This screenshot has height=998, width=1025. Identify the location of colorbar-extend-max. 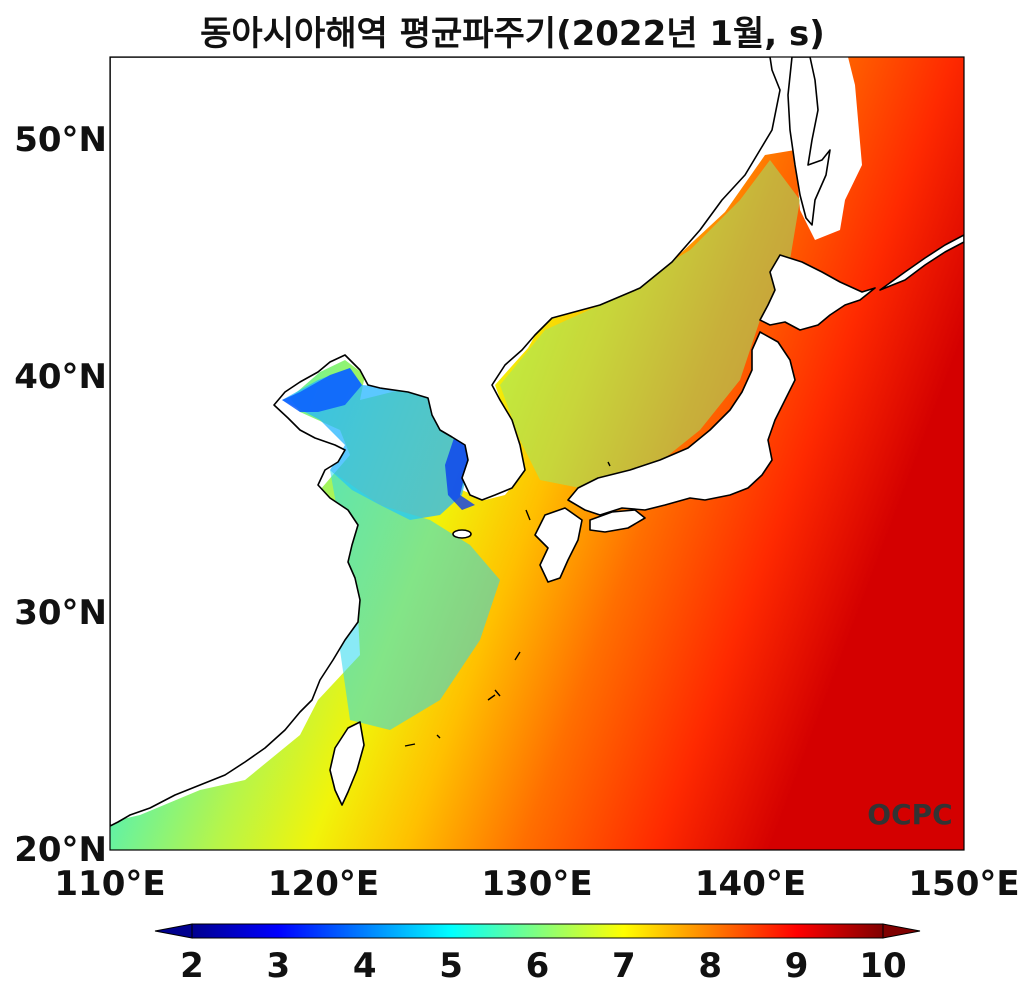
(901, 931).